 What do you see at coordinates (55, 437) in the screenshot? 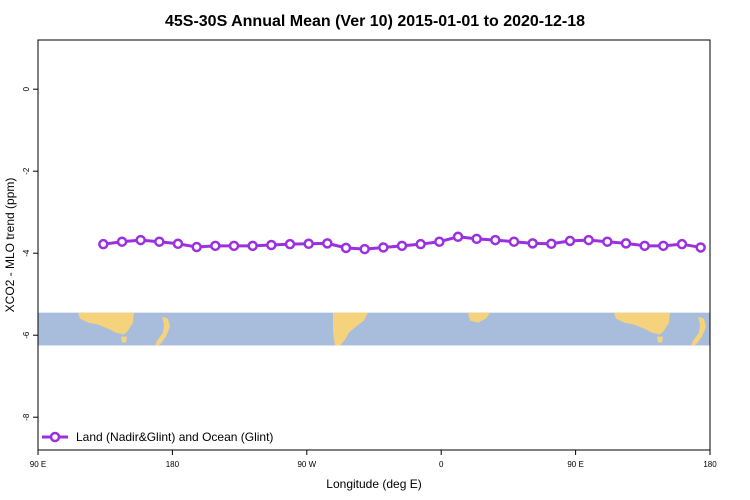
I see `legend-marker` at bounding box center [55, 437].